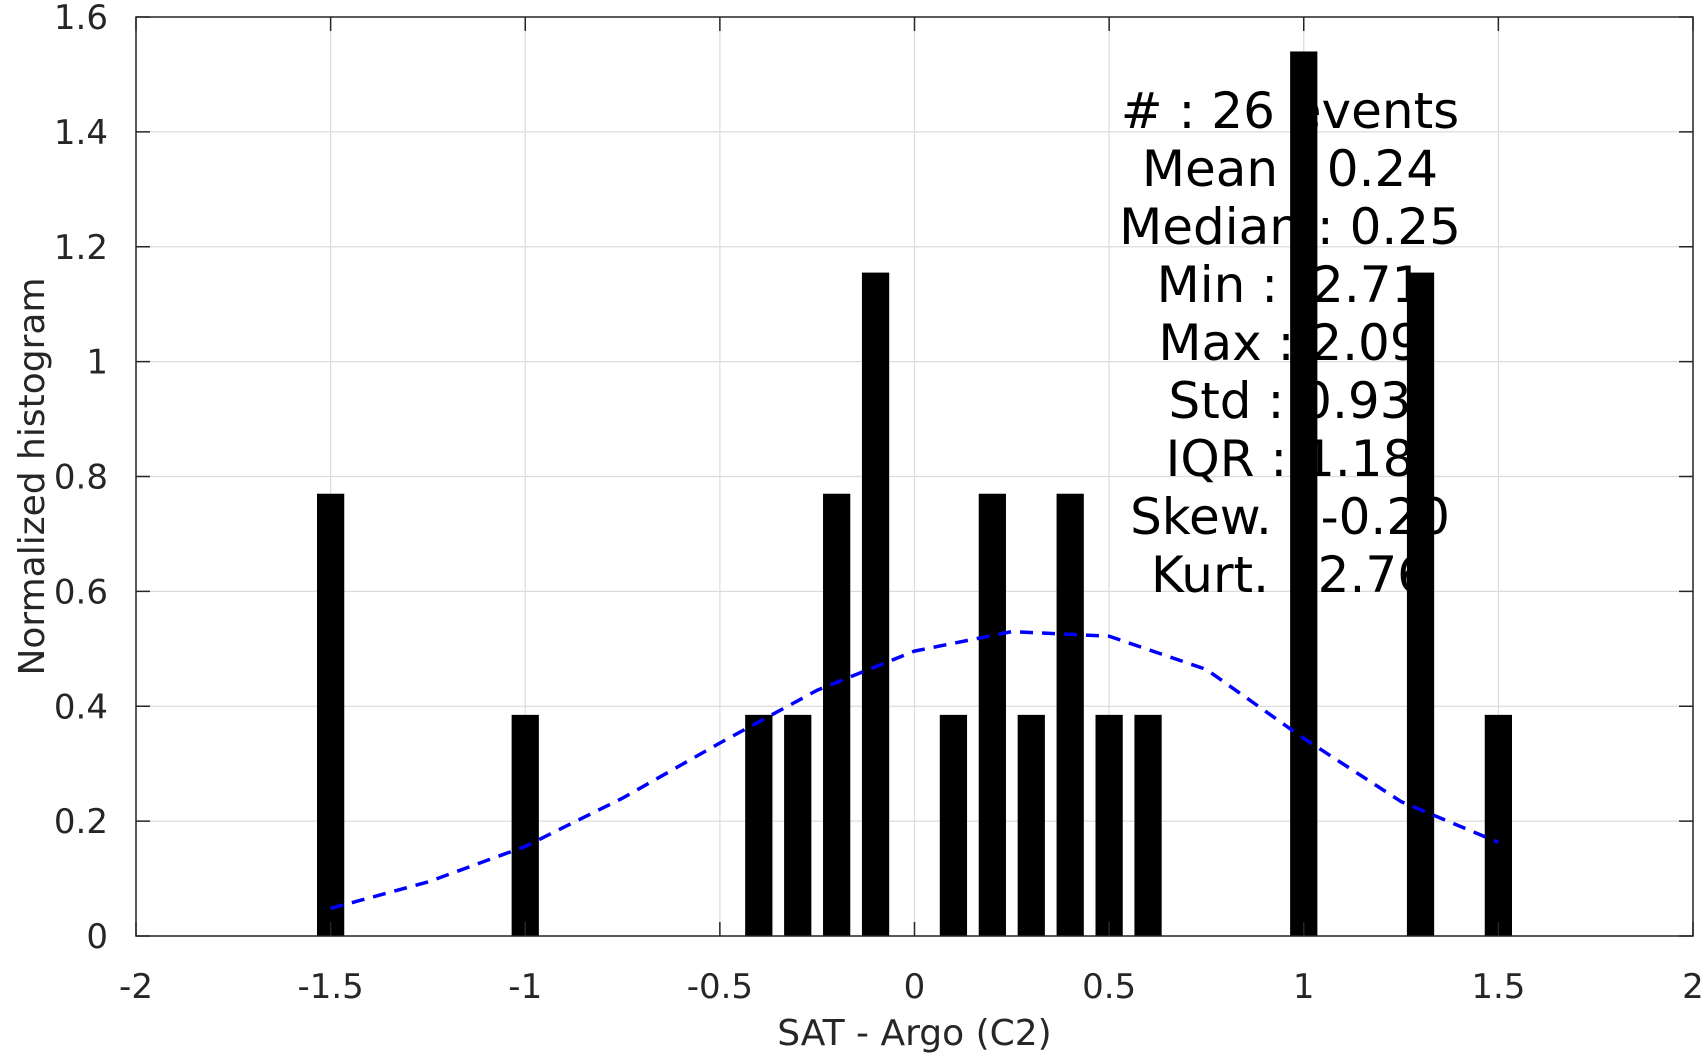 The width and height of the screenshot is (1703, 1056). Describe the element at coordinates (1290, 459) in the screenshot. I see `stats-line: IQR : 1.18` at that location.